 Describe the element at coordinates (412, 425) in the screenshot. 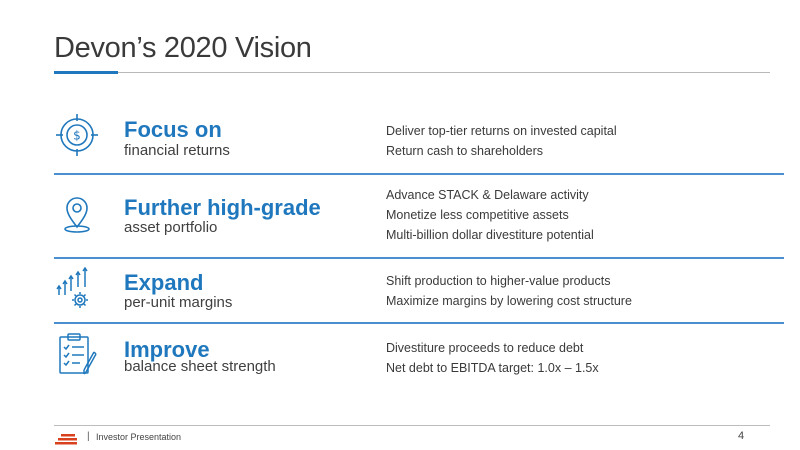

I see `footer-rule` at that location.